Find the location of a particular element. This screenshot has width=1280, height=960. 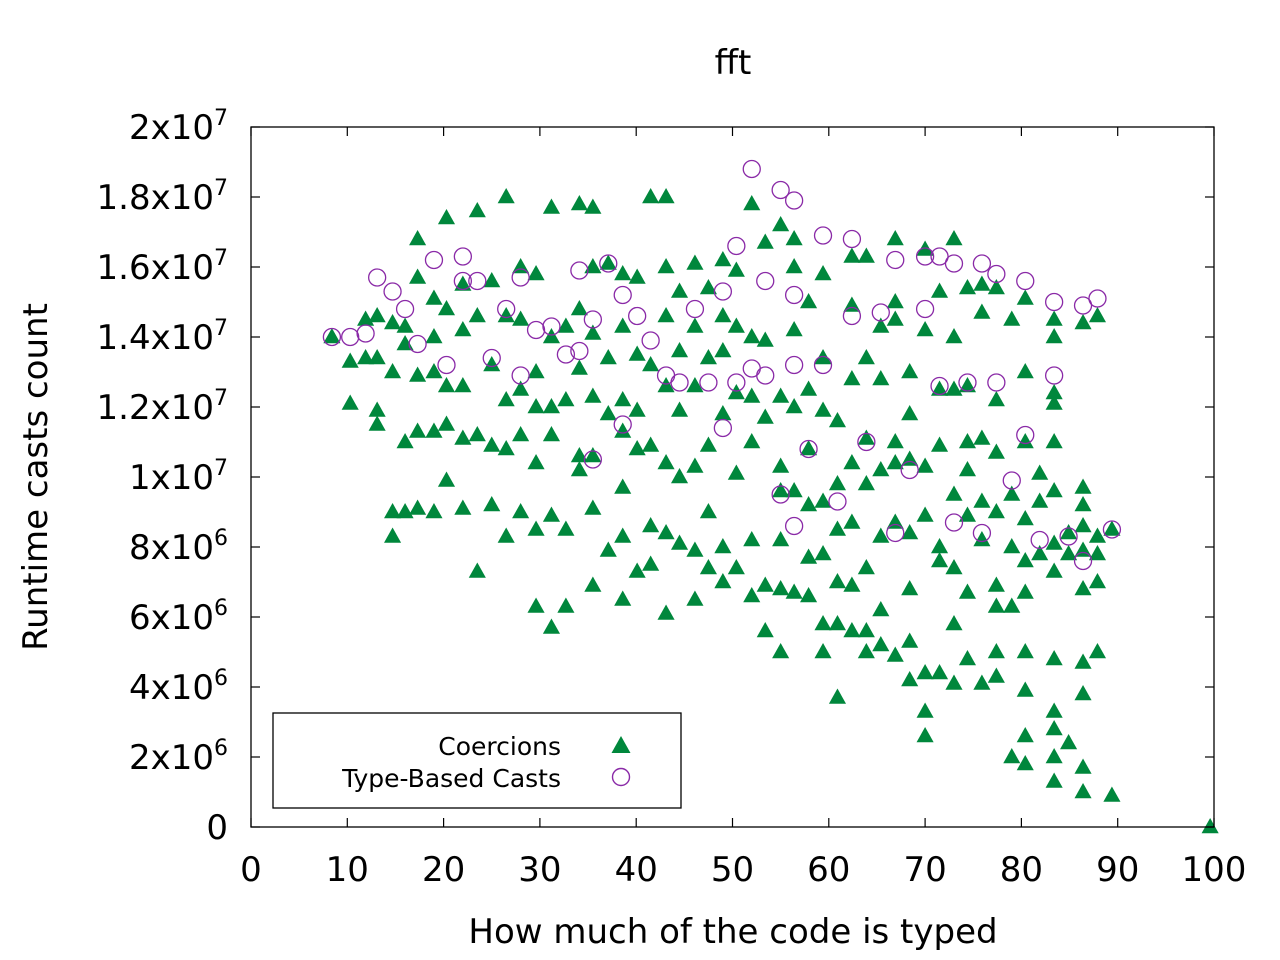

x-tick-label: 50 is located at coordinates (732, 870).